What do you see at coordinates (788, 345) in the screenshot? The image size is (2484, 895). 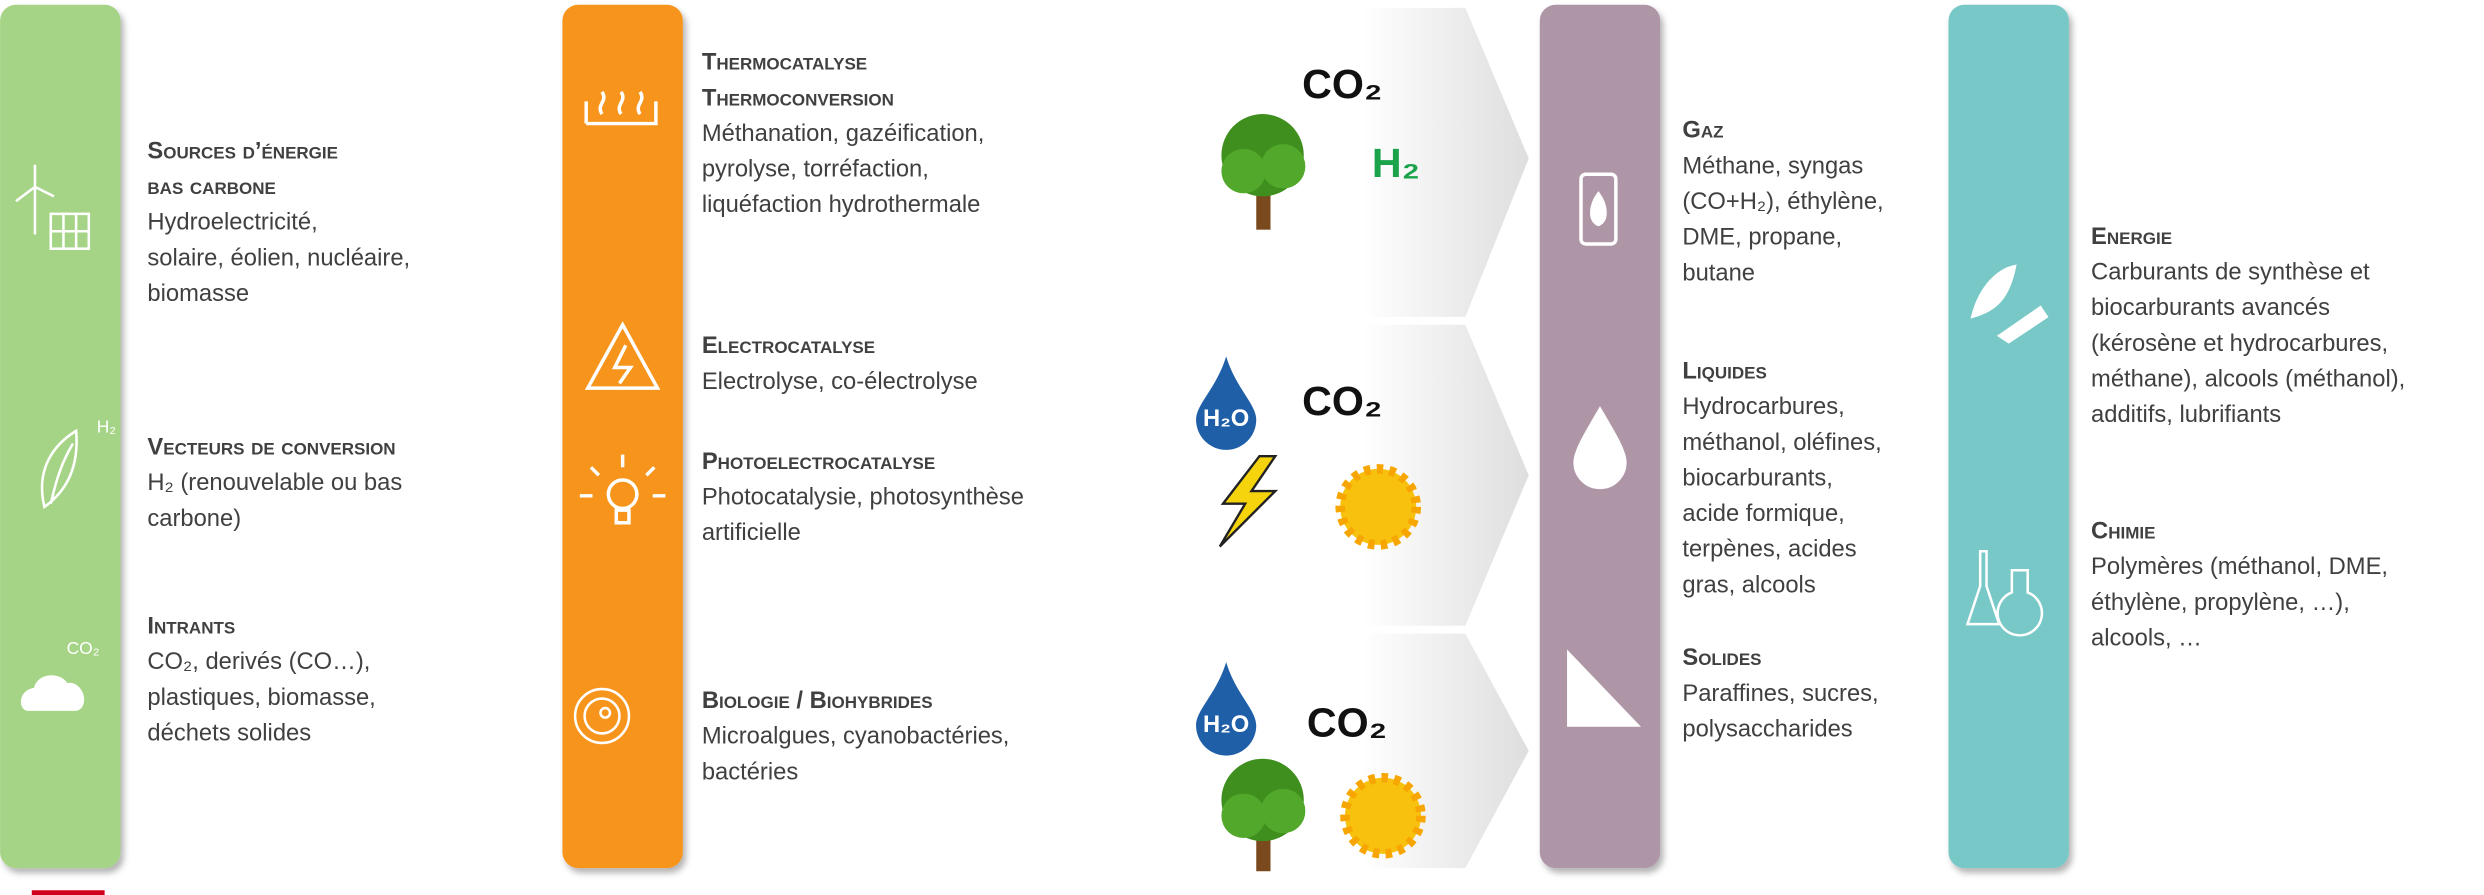 I see `block-title: Electrocatalyse` at bounding box center [788, 345].